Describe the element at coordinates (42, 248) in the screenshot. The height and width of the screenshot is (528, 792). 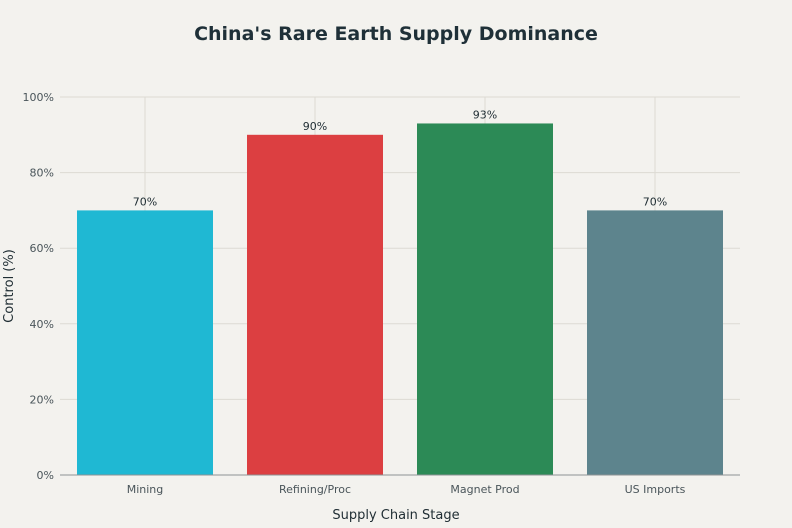
I see `y-tick-label: 60%` at that location.